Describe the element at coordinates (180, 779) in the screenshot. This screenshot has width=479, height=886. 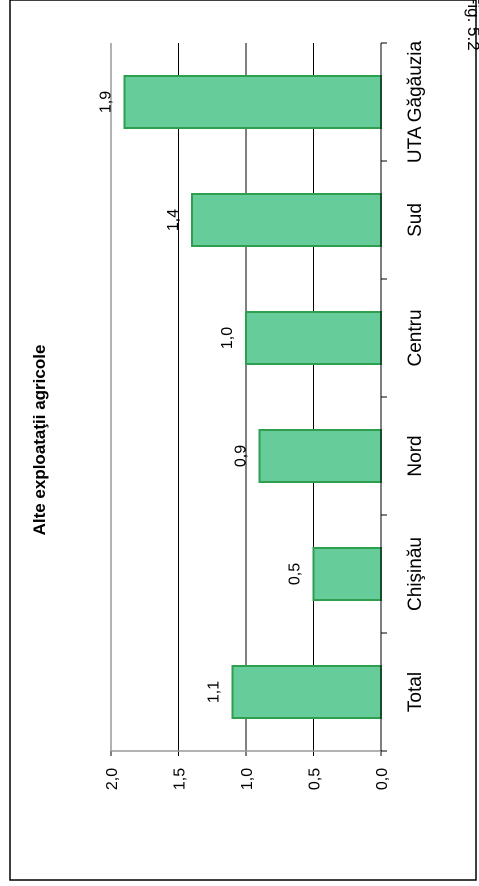
I see `value-tick-label: 1,5` at that location.